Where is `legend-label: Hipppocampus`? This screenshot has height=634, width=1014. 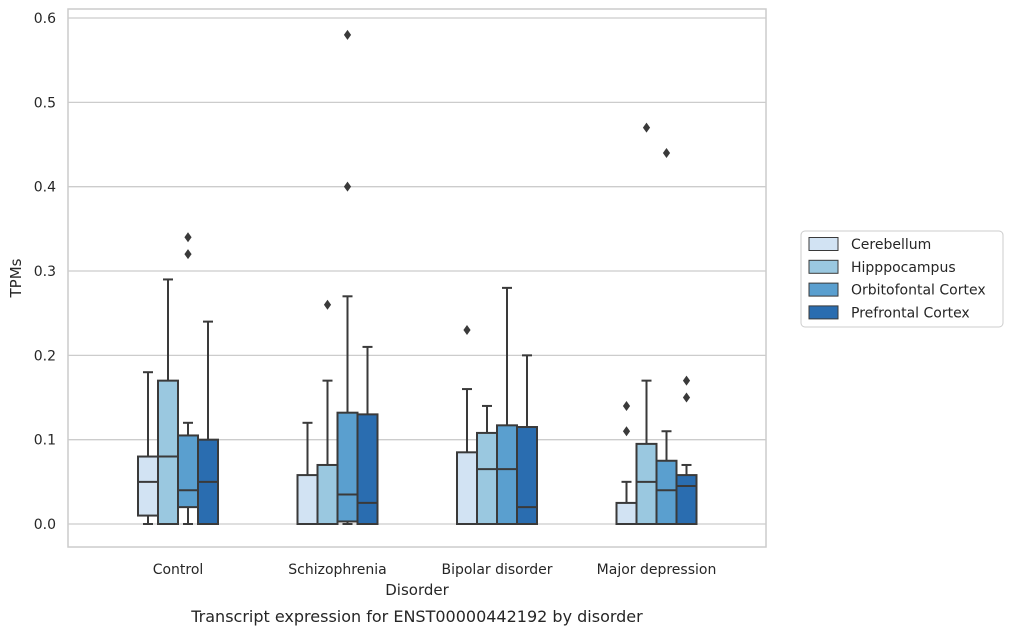 legend-label: Hipppocampus is located at coordinates (903, 268).